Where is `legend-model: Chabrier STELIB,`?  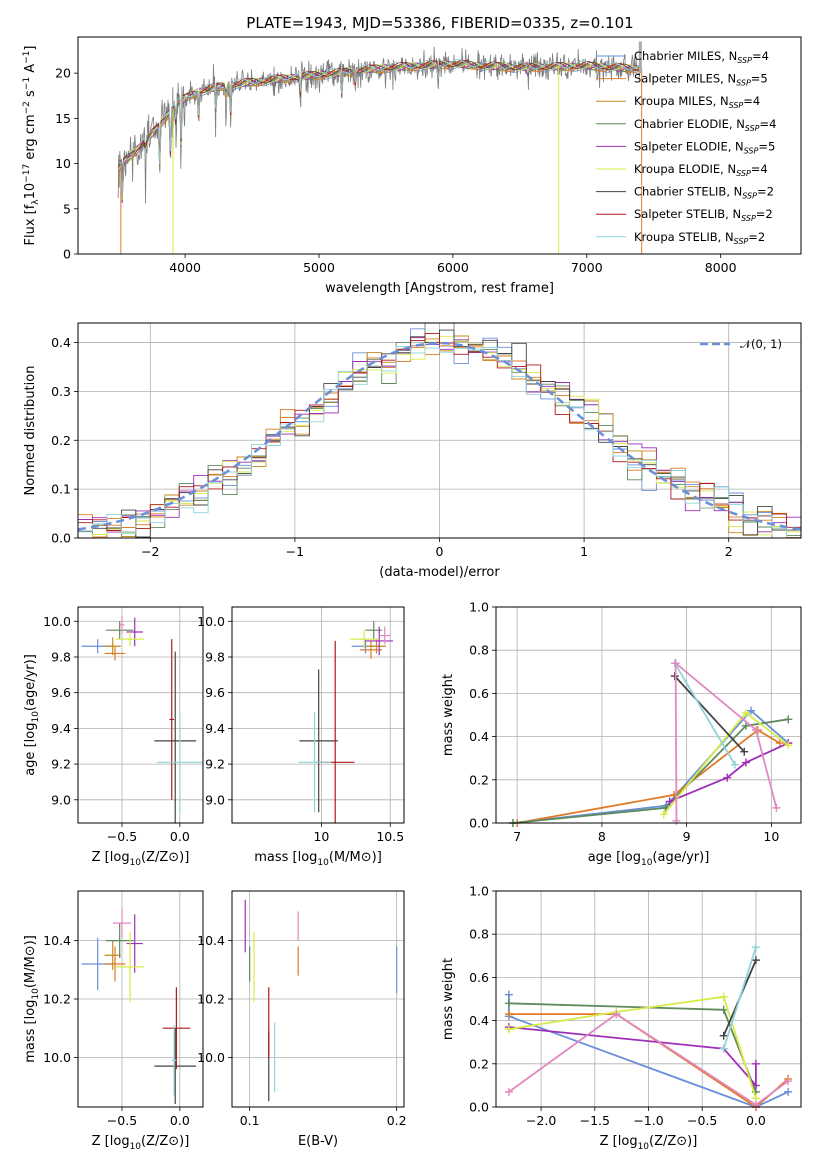 legend-model: Chabrier STELIB, is located at coordinates (684, 192).